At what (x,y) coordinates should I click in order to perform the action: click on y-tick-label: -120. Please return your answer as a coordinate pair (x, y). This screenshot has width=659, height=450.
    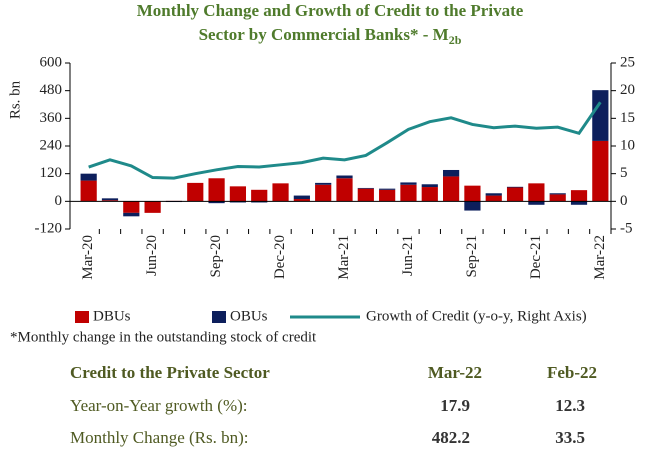
    Looking at the image, I should click on (49, 228).